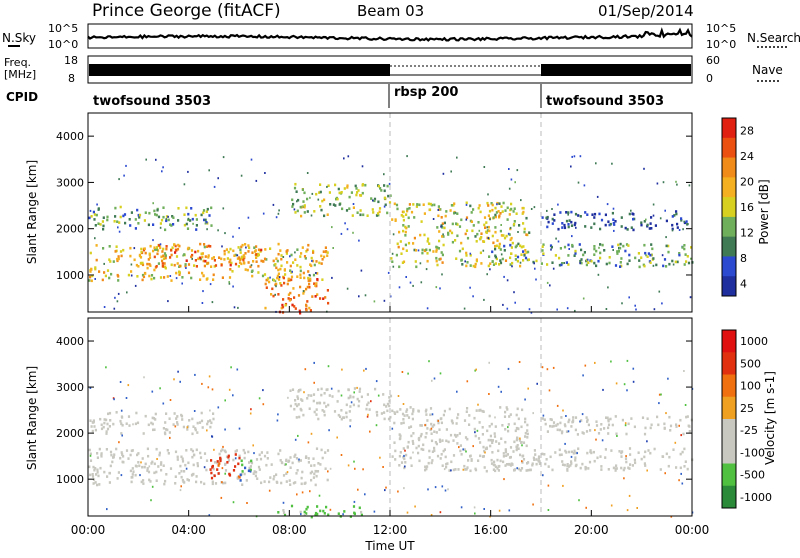 Image resolution: width=800 pixels, height=558 pixels. Describe the element at coordinates (747, 408) in the screenshot. I see `velocity-colorbar-tick-label: 25` at that location.